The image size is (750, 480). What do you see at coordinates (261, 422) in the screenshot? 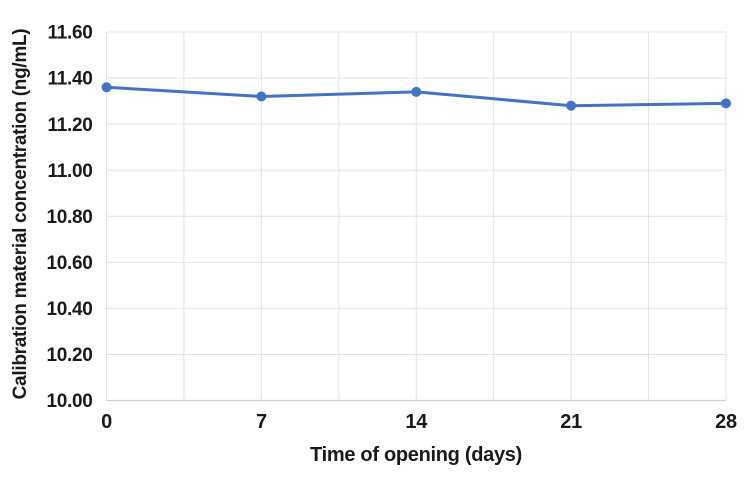
I see `x-tick-label: 7` at bounding box center [261, 422].